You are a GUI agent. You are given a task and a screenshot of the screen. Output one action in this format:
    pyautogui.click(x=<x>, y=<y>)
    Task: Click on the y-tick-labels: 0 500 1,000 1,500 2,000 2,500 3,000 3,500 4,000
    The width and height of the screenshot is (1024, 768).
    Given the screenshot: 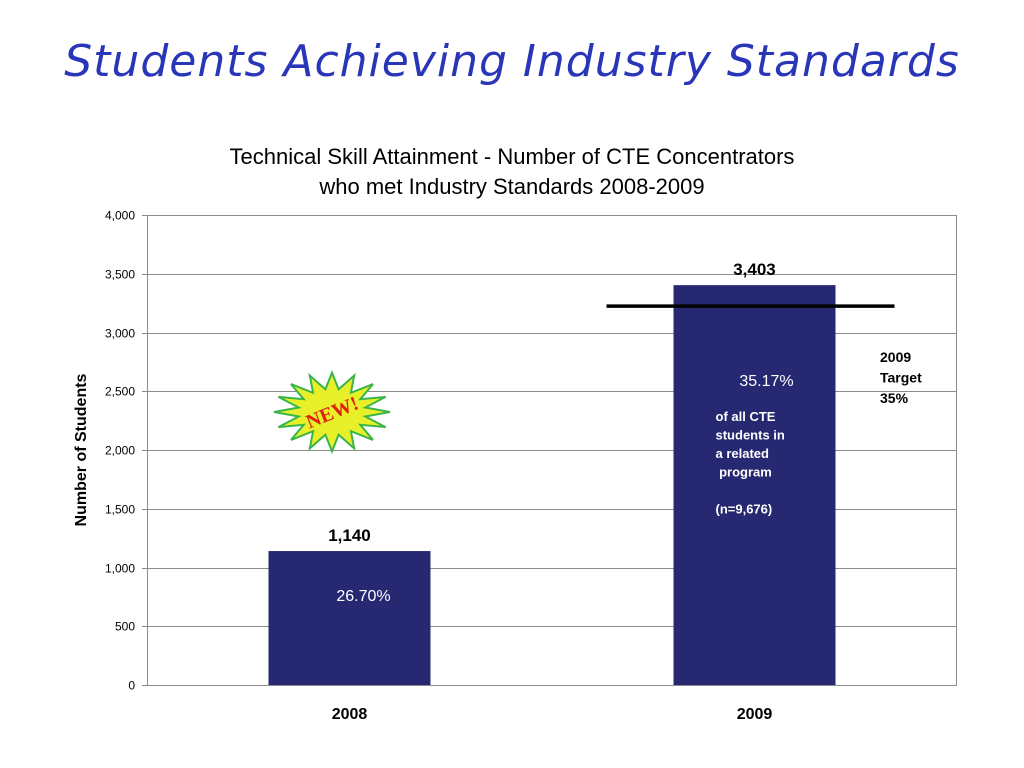 What is the action you would take?
    pyautogui.click(x=120, y=451)
    